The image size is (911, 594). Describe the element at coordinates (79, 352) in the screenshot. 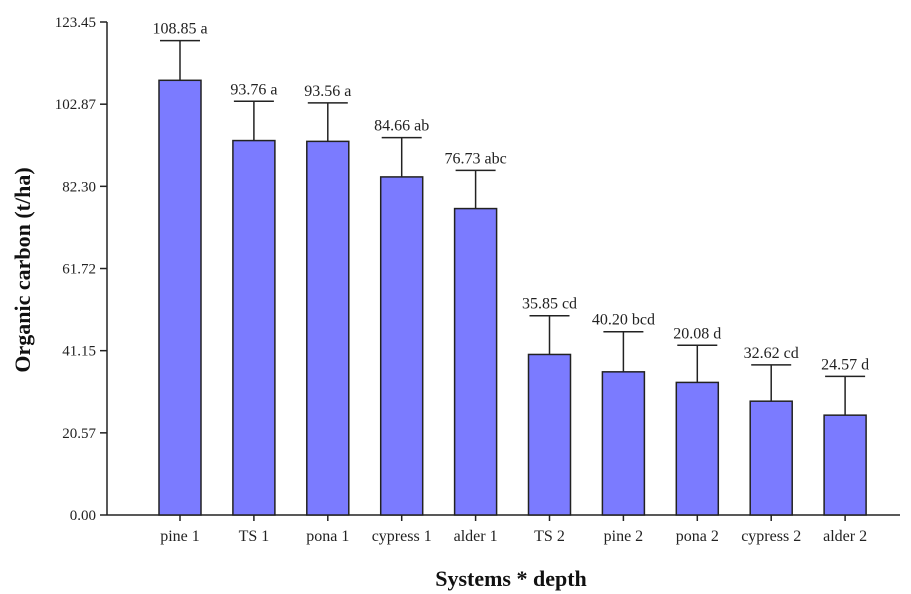

I see `y-tick-label: 41.15` at that location.